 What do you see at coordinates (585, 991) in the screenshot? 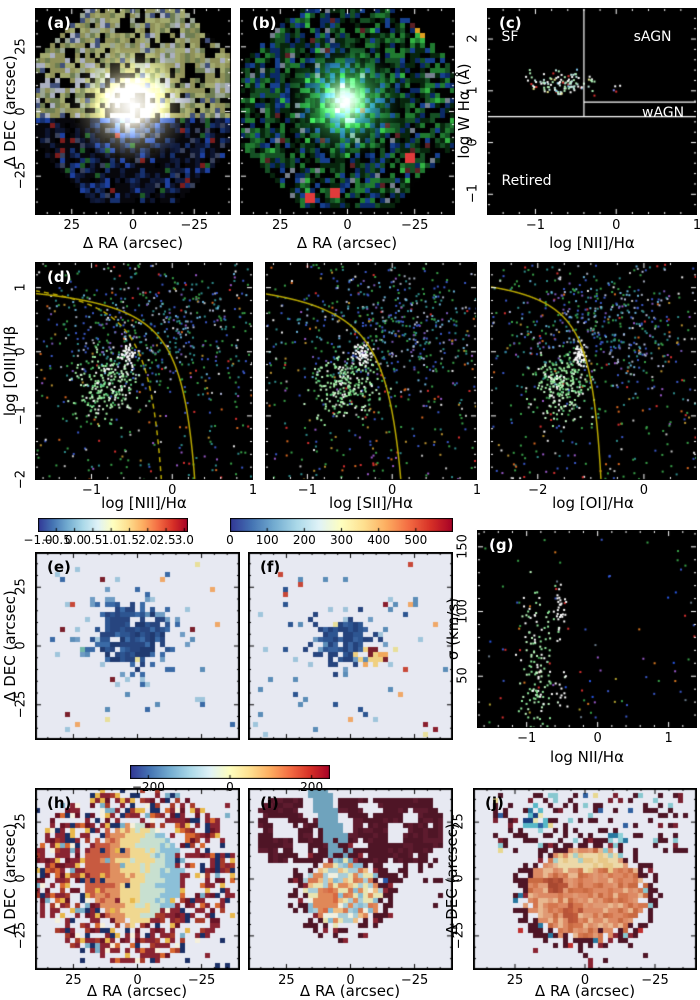
I see `axis-label-j-x: Δ RA (arcsec)` at bounding box center [585, 991].